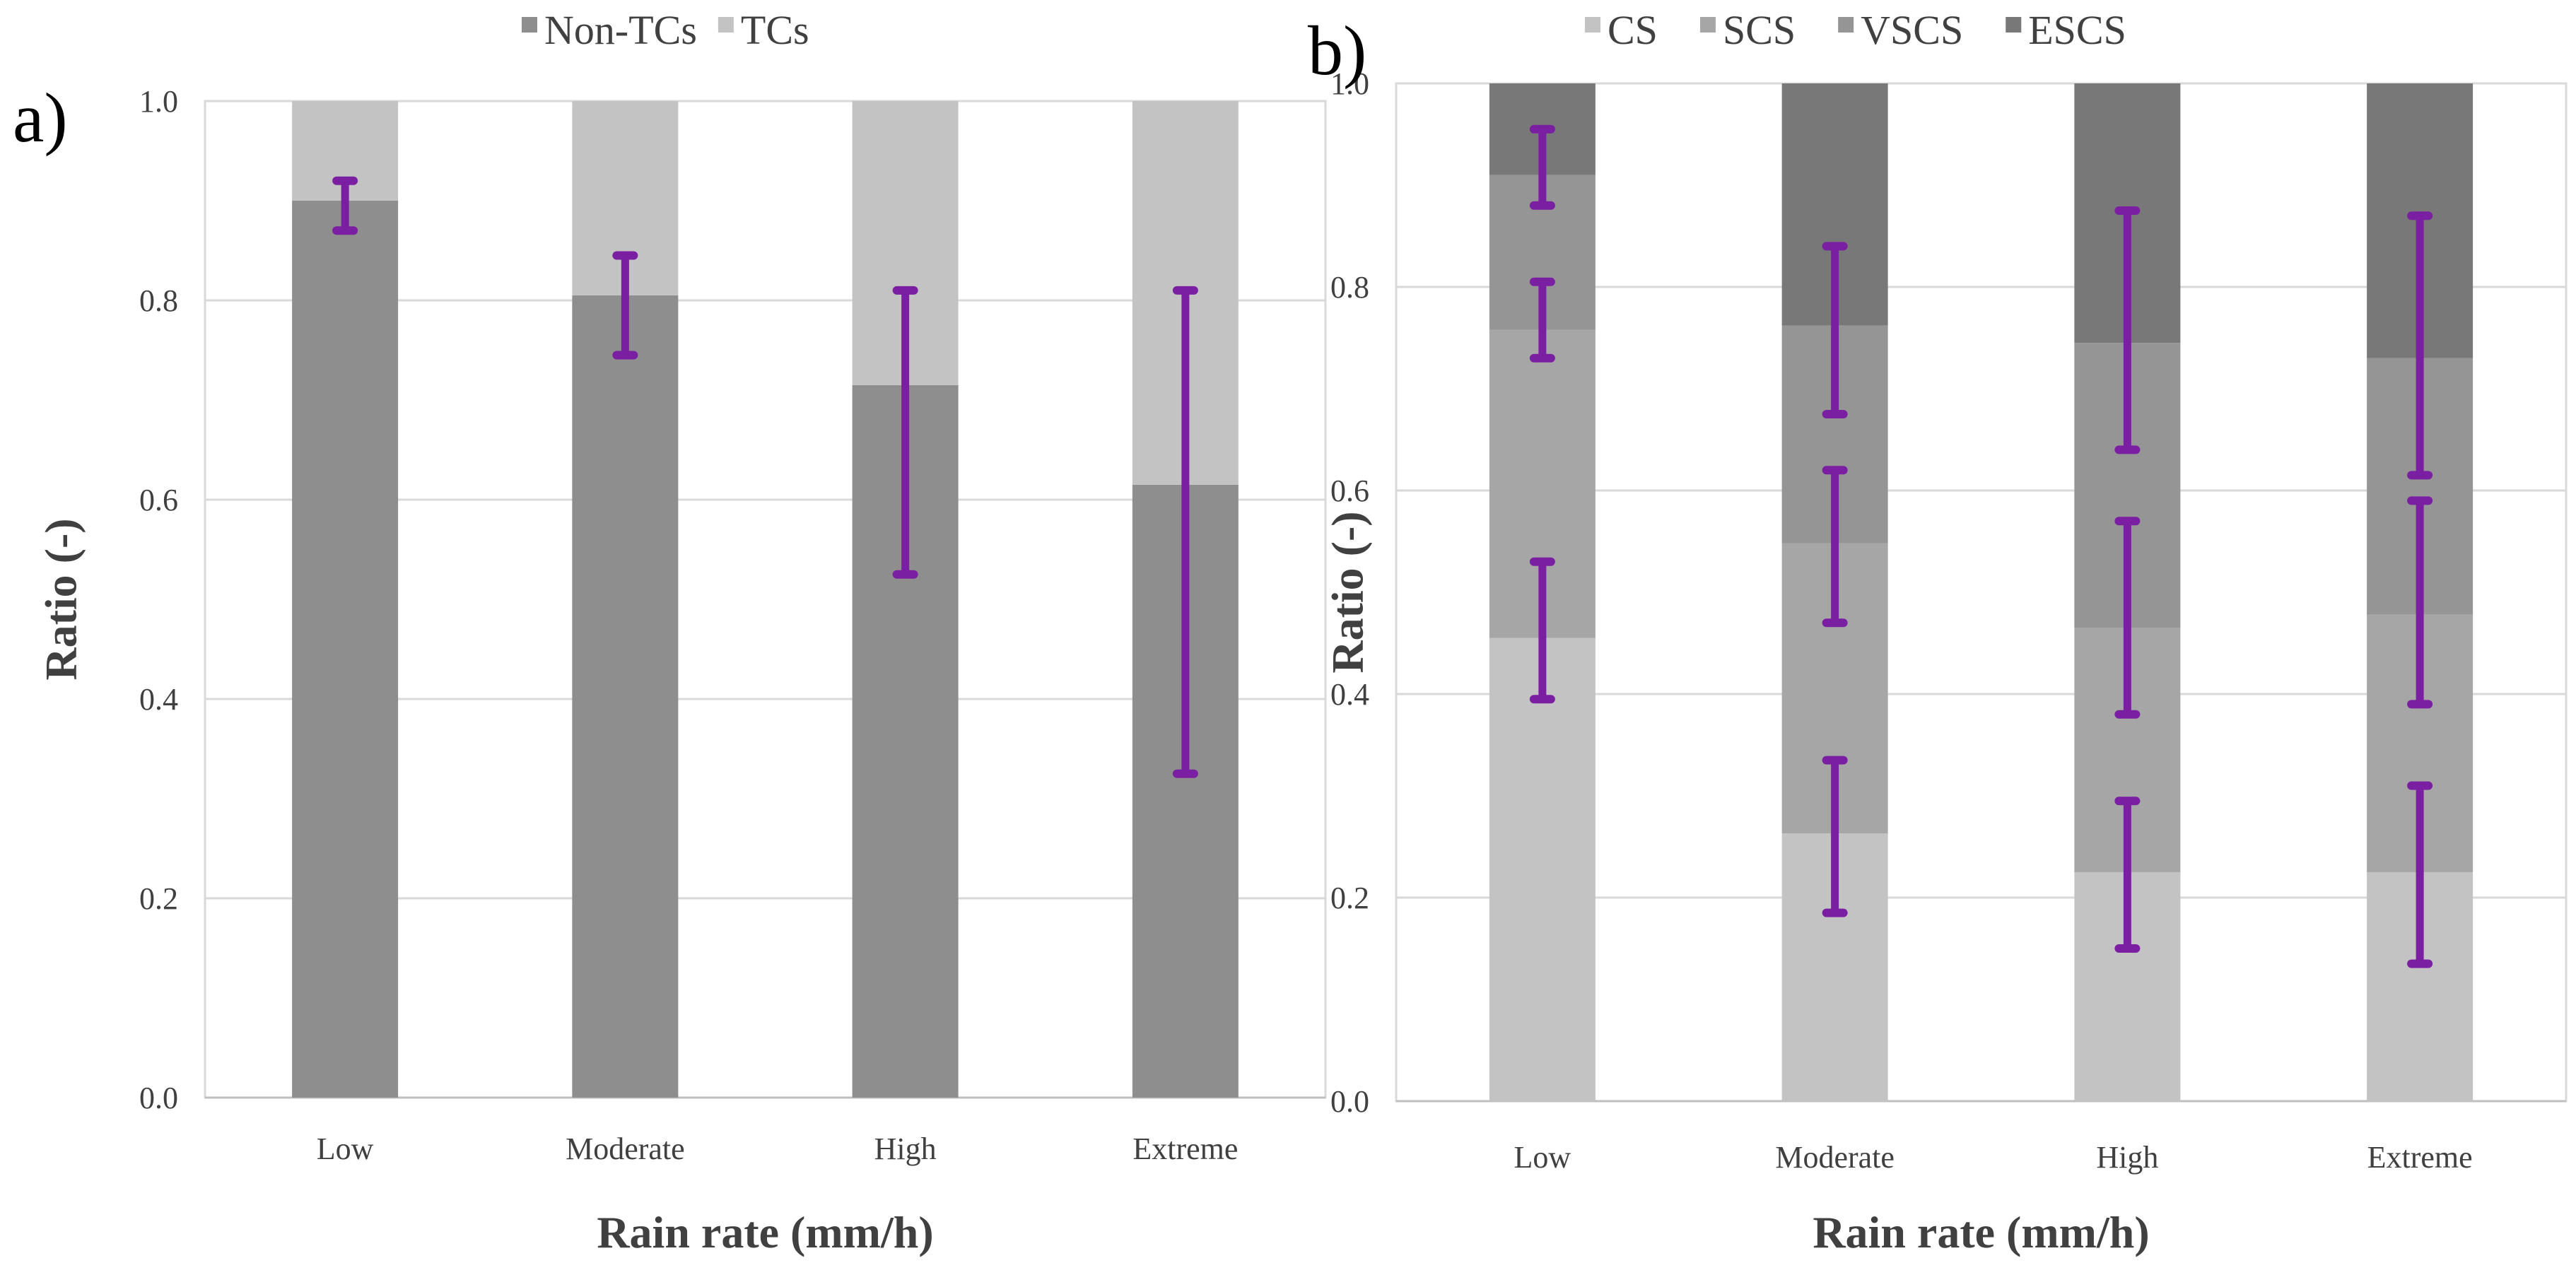  Describe the element at coordinates (775, 30) in the screenshot. I see `legend-label: TCs` at that location.